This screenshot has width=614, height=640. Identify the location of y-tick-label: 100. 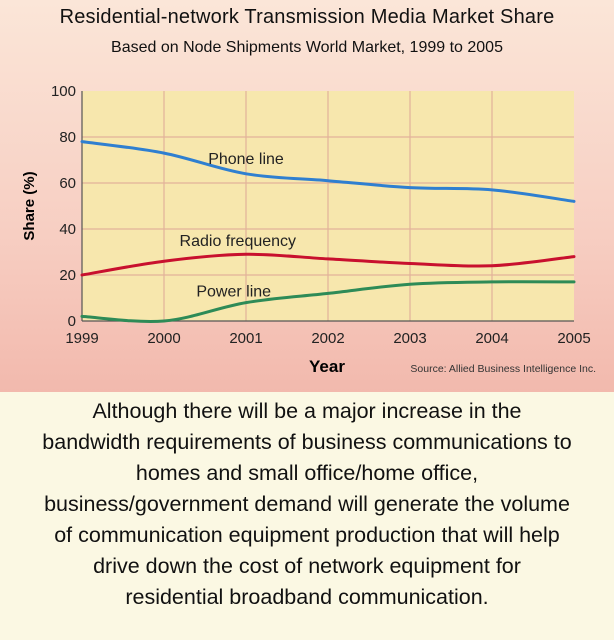
(63, 91).